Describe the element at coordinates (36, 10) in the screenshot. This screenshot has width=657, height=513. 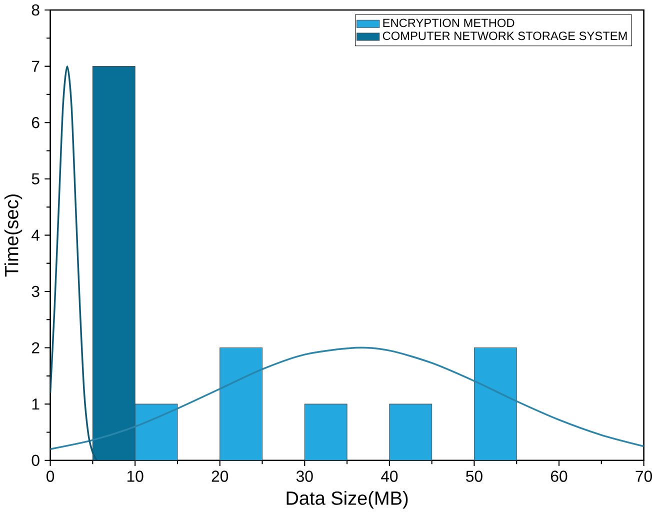
I see `y-tick-label: 8` at that location.